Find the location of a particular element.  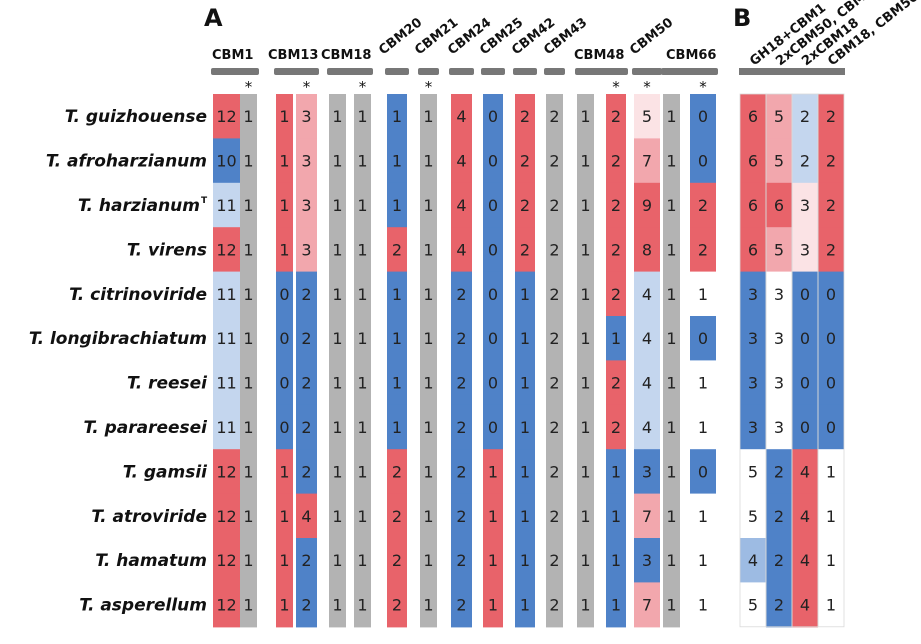

group-label-cbm18: CBM18 is located at coordinates (346, 55).